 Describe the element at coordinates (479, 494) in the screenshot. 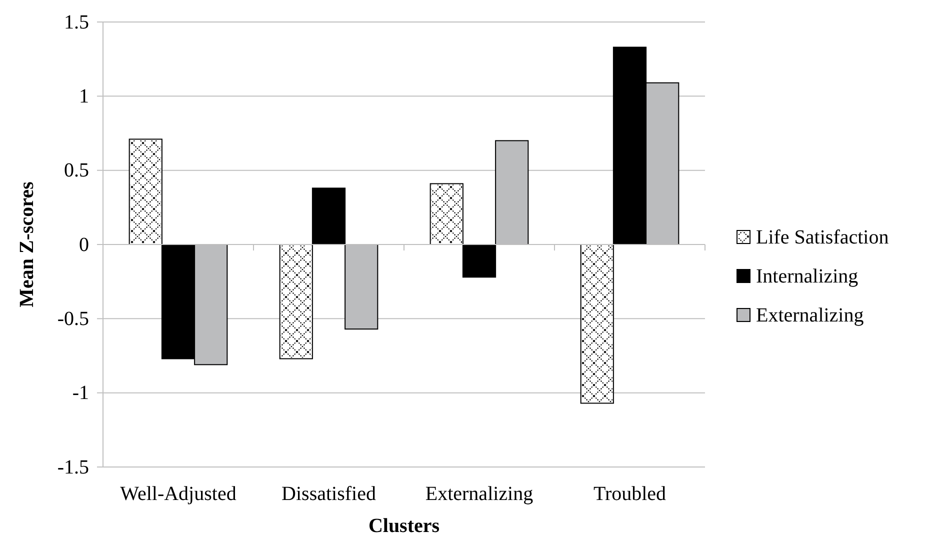

I see `x-tick-label: Externalizing` at that location.